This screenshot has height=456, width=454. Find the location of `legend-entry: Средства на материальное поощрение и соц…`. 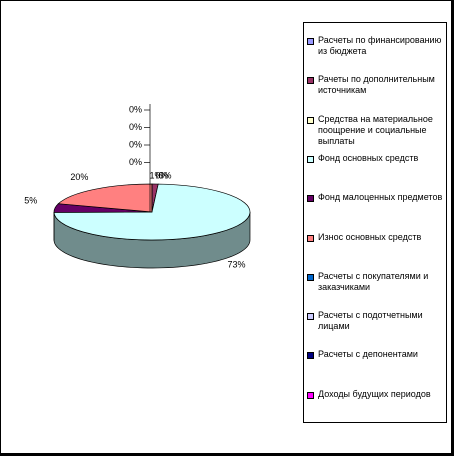

legend-entry: Средства на материальное поощрение и соц… is located at coordinates (375, 130).